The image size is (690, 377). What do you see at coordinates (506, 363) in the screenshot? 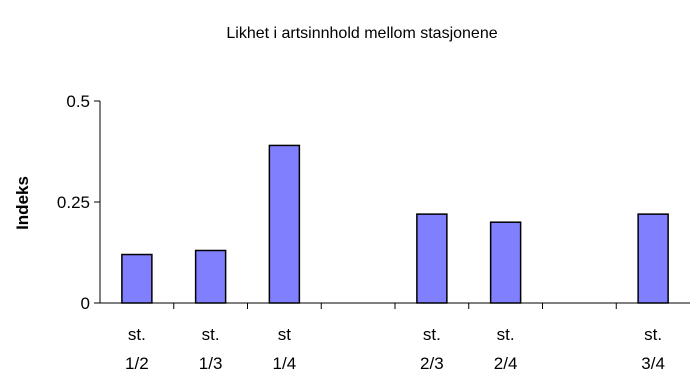
I see `x-tick-label: 2/4` at bounding box center [506, 363].